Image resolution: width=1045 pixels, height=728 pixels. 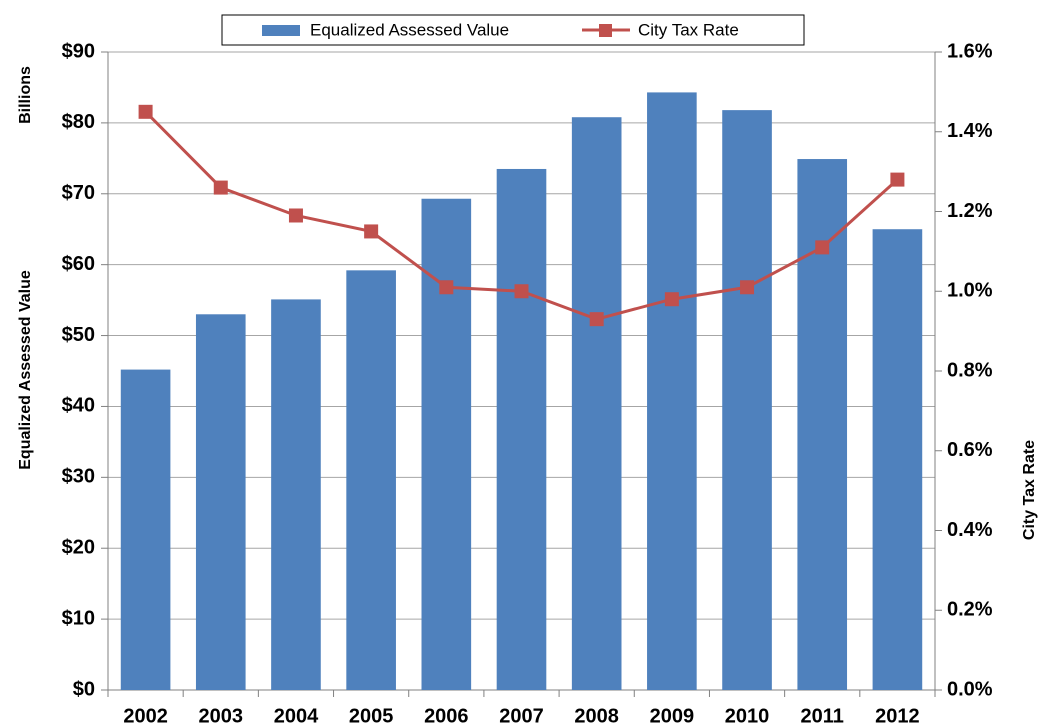 What do you see at coordinates (970, 370) in the screenshot?
I see `y2-tick-label: 0.8%` at bounding box center [970, 370].